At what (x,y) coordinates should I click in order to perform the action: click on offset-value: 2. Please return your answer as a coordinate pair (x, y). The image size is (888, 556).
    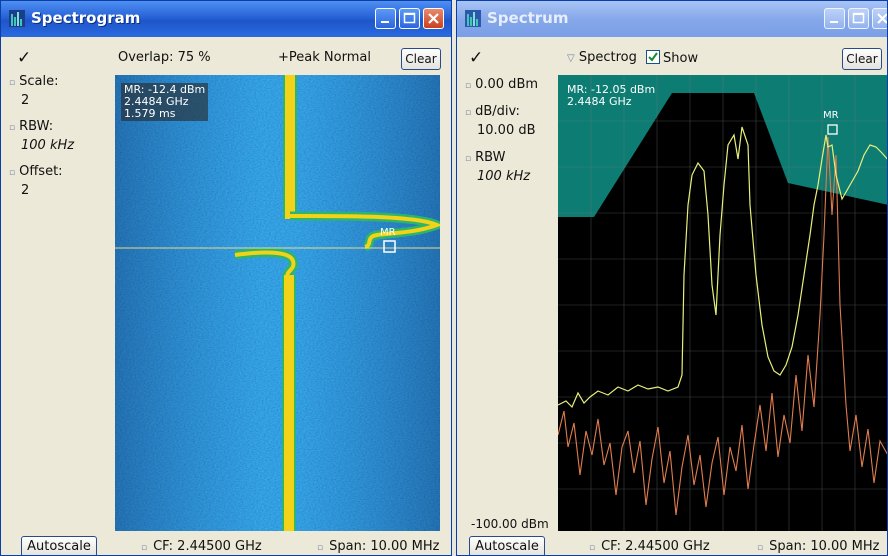
    Looking at the image, I should click on (25, 190).